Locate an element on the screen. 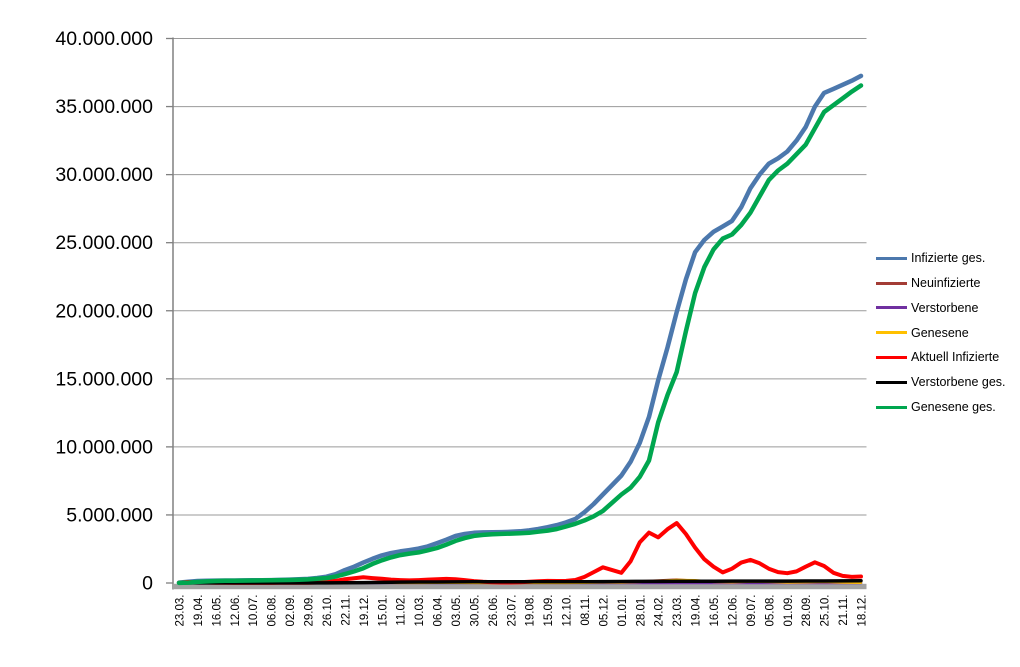 This screenshot has width=1020, height=667. x-tick-label: 12.10. is located at coordinates (568, 611).